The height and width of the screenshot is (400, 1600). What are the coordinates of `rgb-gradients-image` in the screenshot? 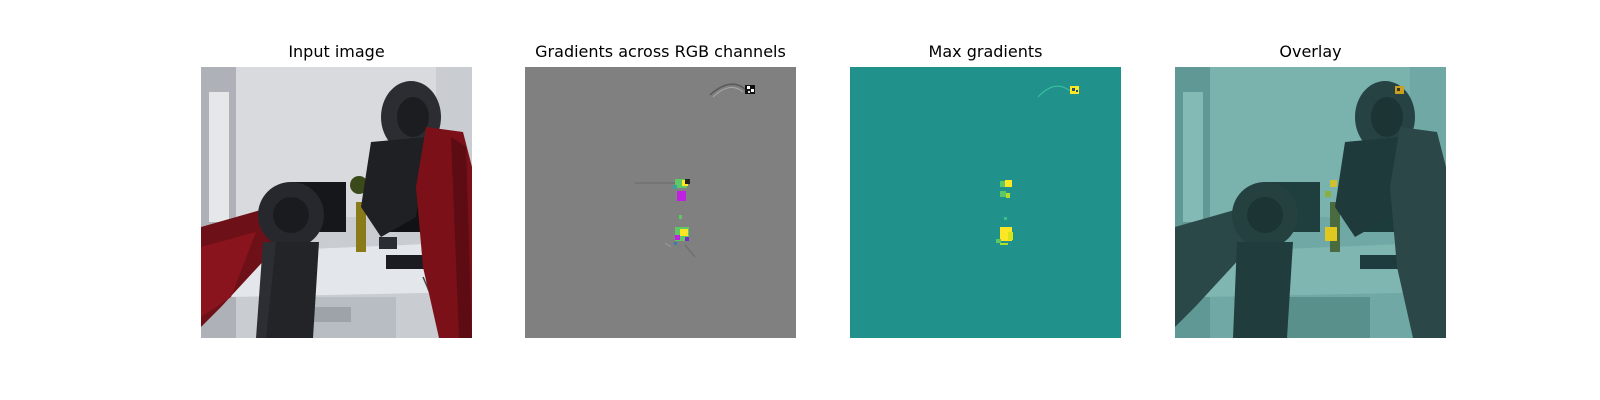 It's located at (660, 202).